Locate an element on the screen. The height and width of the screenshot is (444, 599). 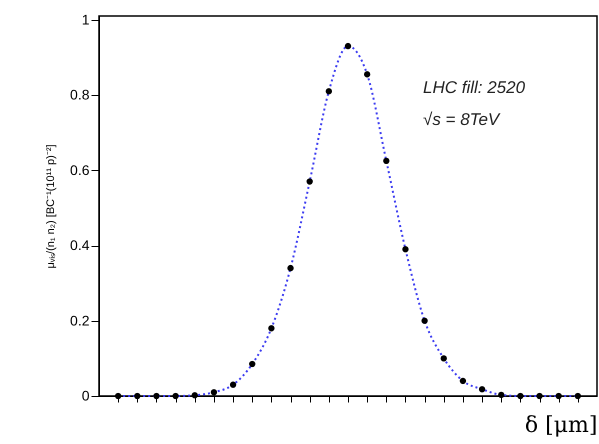
x-axis-title: δ [μm] is located at coordinates (561, 425).